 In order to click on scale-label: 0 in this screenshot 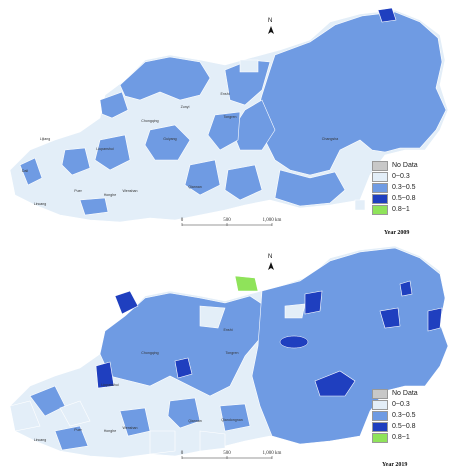, I will do `click(182, 220)`.